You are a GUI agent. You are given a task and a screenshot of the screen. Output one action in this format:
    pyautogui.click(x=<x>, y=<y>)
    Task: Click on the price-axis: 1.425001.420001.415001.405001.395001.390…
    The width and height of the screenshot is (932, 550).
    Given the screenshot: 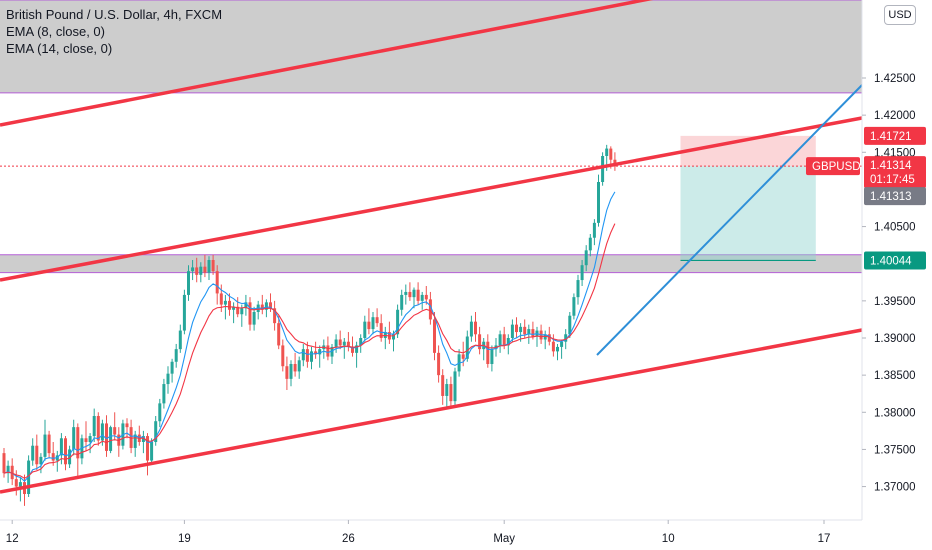 What is the action you would take?
    pyautogui.click(x=896, y=275)
    